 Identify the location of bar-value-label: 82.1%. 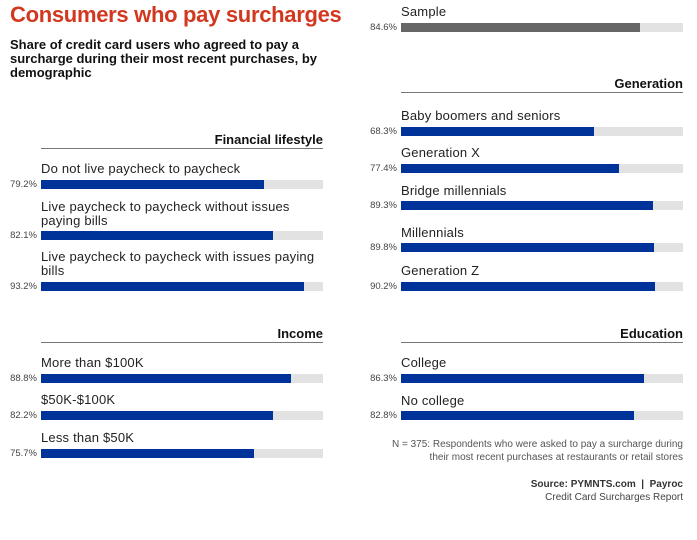
(23, 235).